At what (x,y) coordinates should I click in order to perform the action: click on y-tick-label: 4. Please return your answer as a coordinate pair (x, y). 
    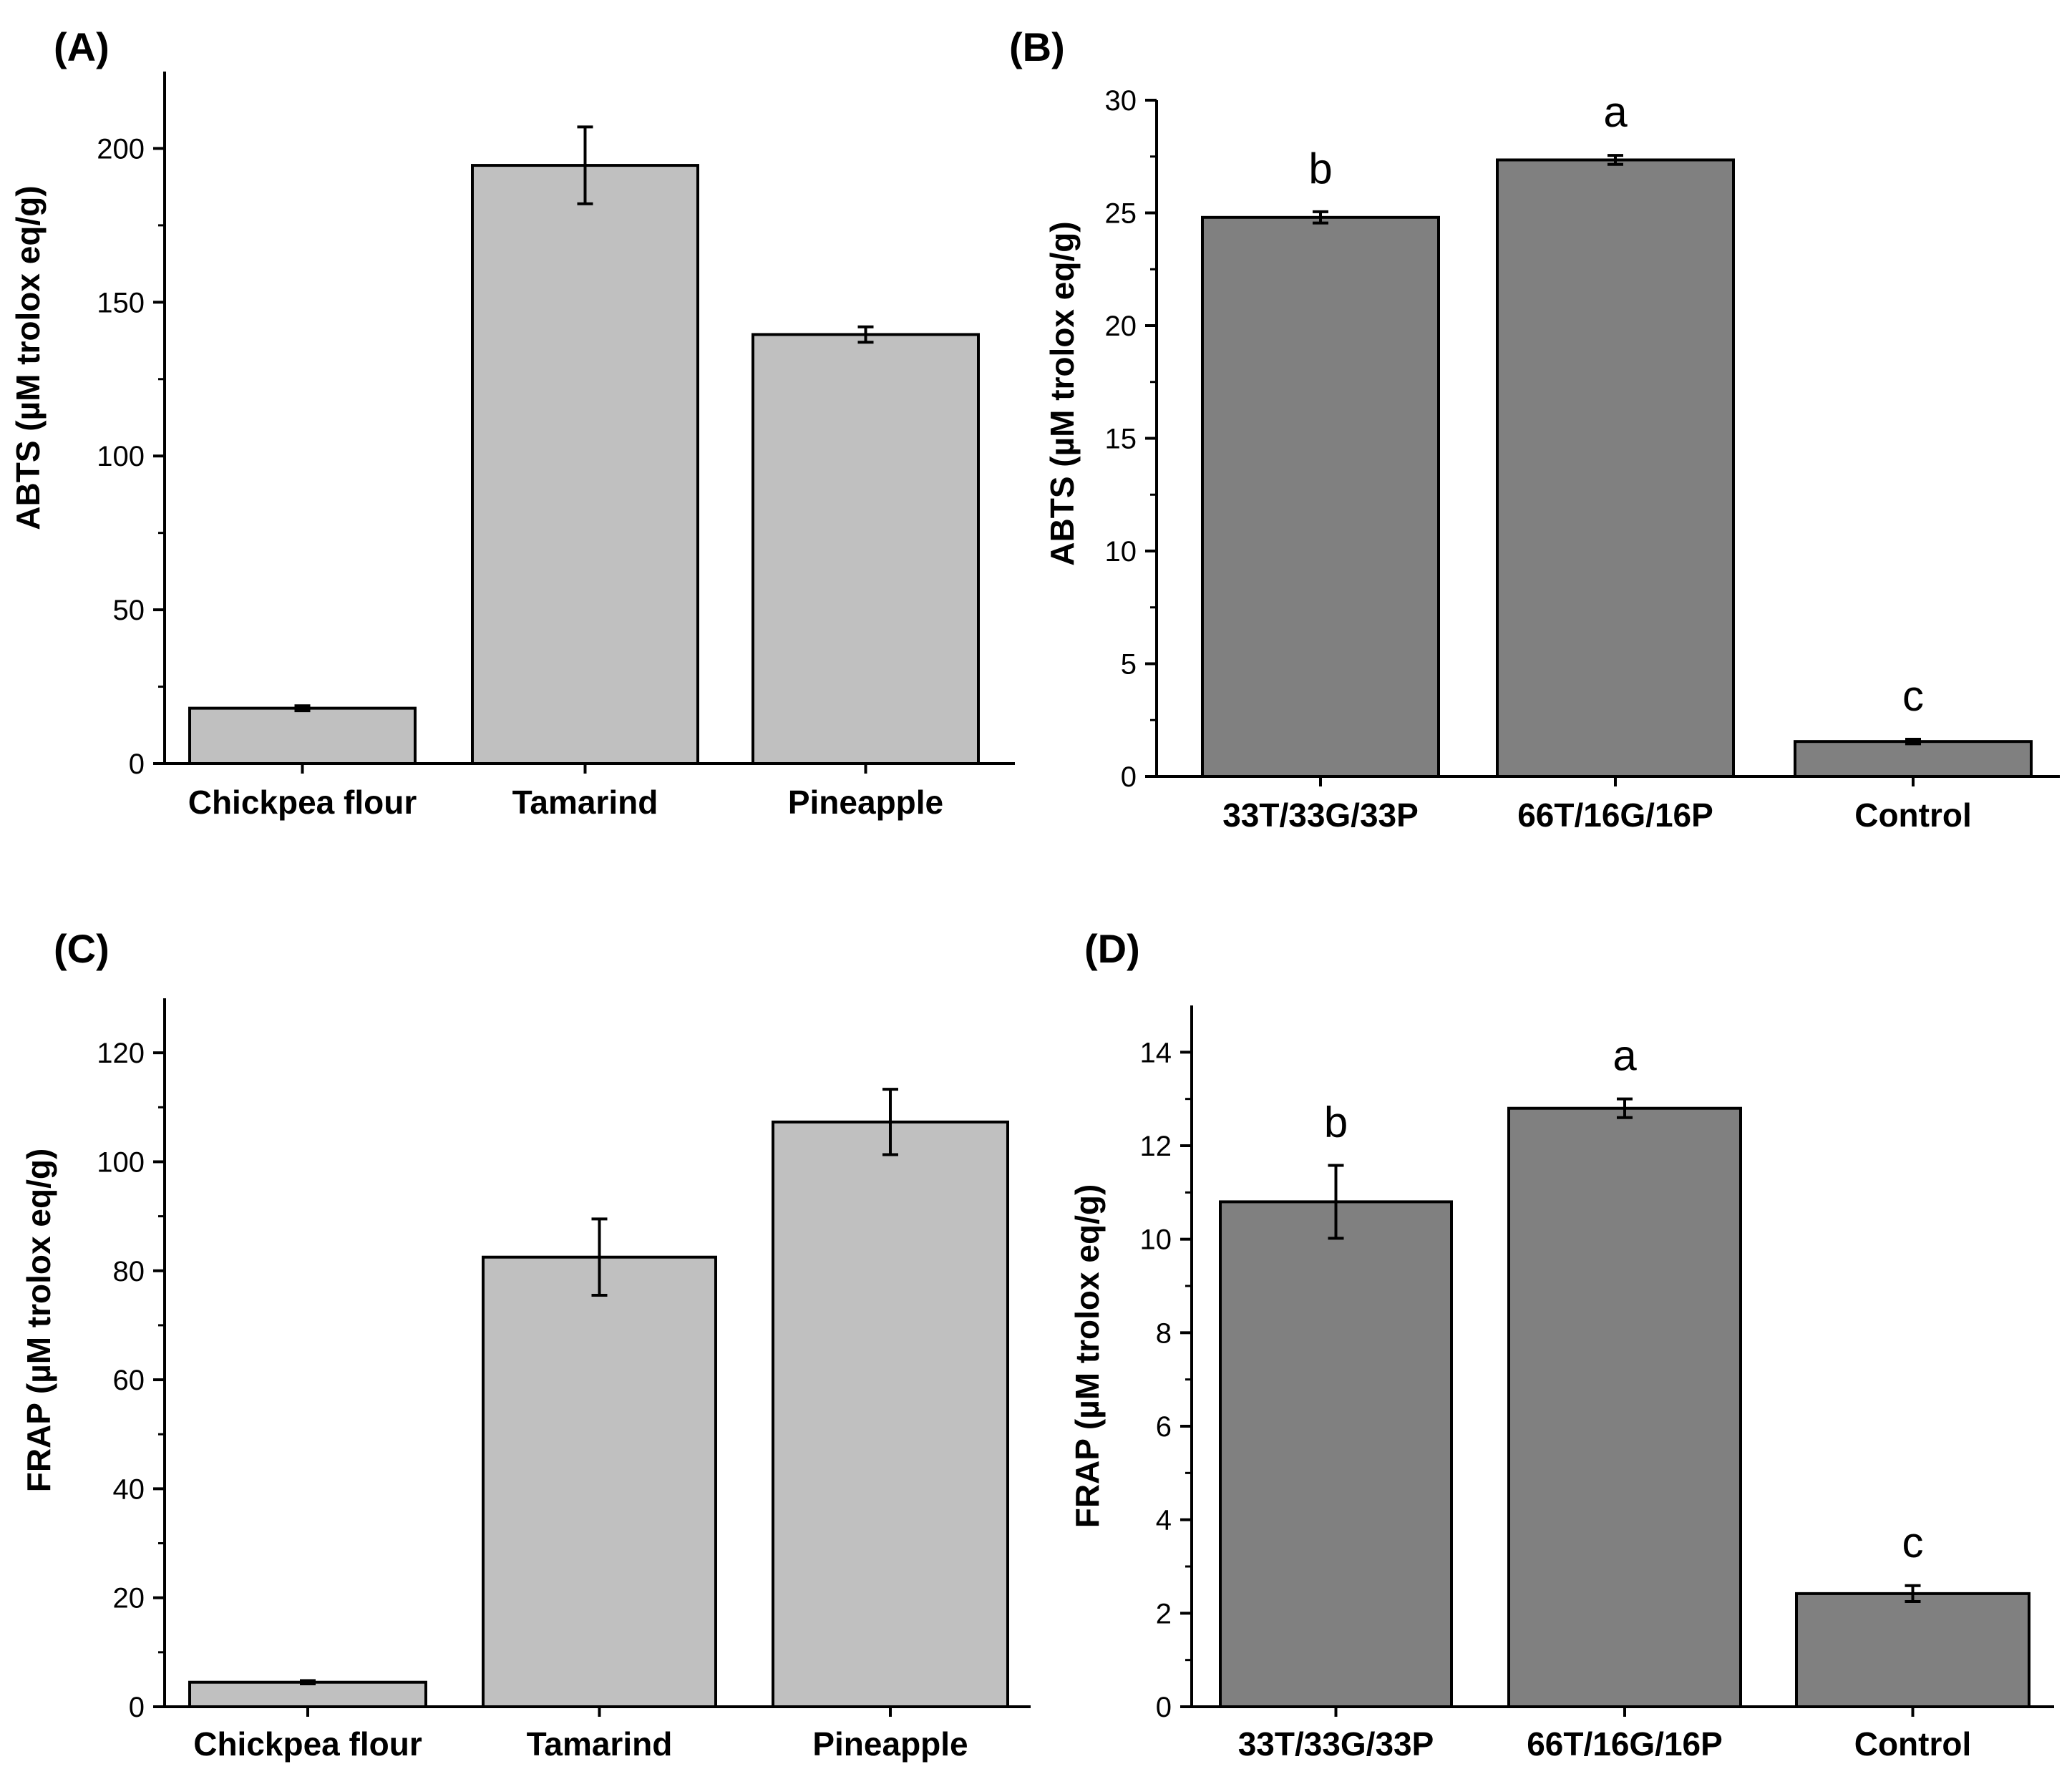
    Looking at the image, I should click on (1164, 1520).